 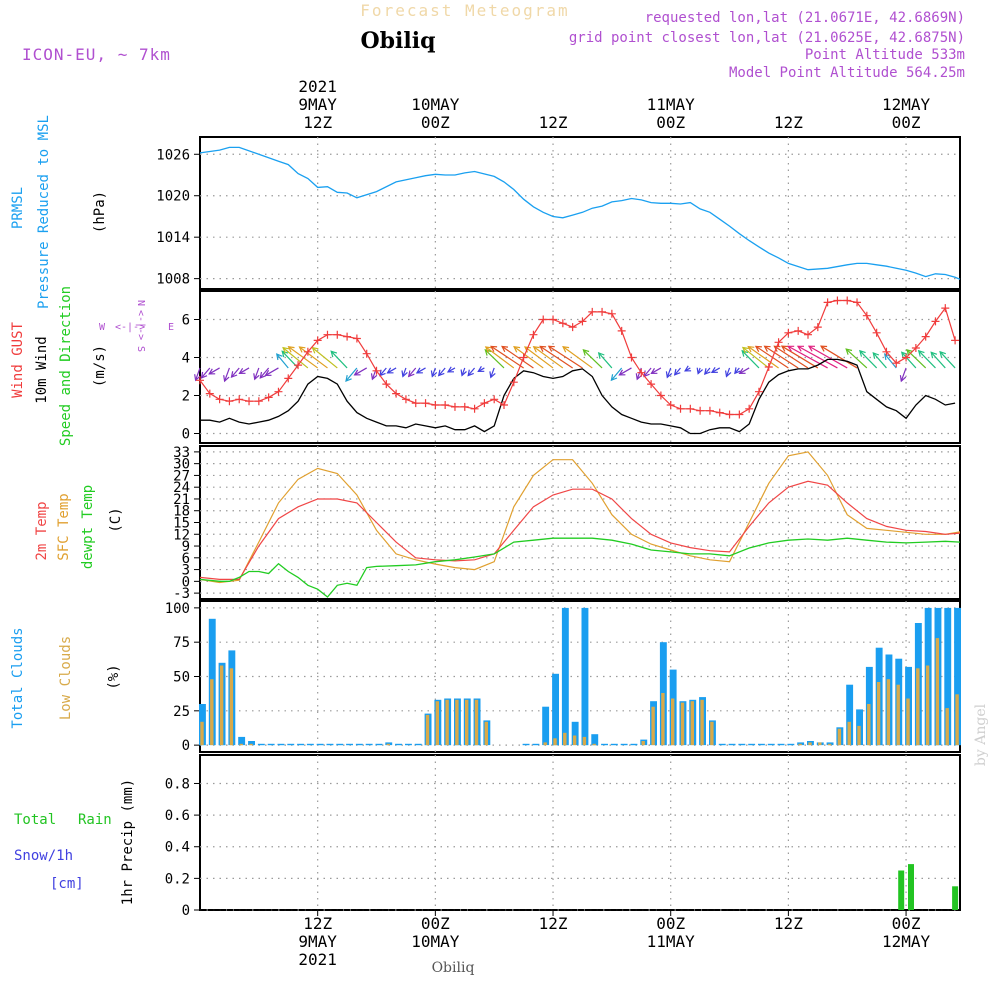 I want to click on top-tick-label: 10MAY, so click(x=435, y=104).